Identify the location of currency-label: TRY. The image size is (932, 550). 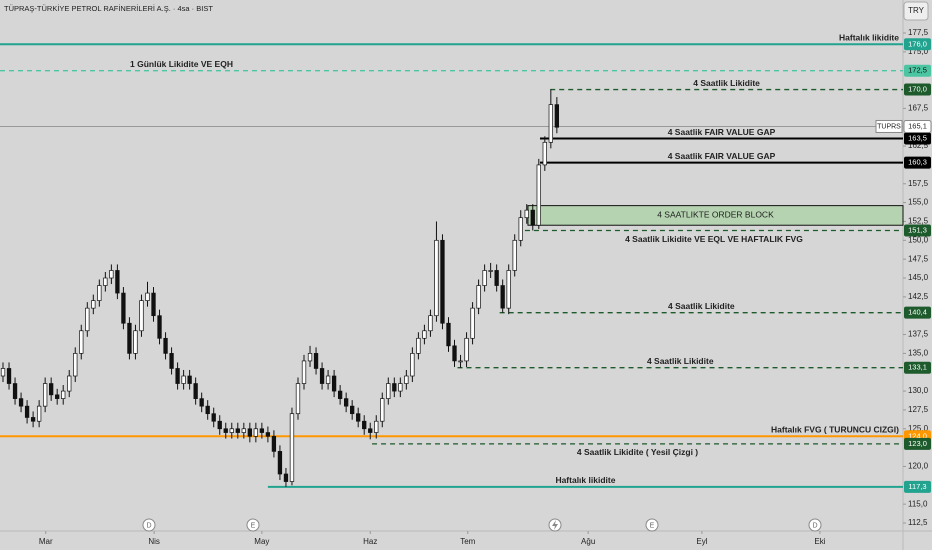
(916, 10).